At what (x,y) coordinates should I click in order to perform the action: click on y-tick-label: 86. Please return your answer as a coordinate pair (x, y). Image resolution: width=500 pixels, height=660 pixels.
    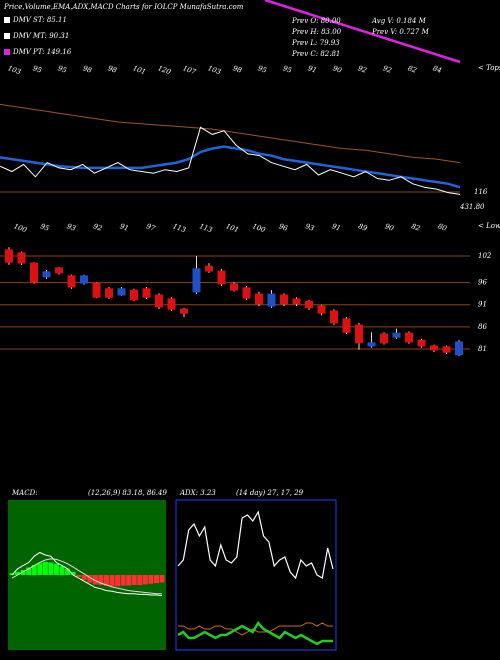
    Looking at the image, I should click on (482, 327).